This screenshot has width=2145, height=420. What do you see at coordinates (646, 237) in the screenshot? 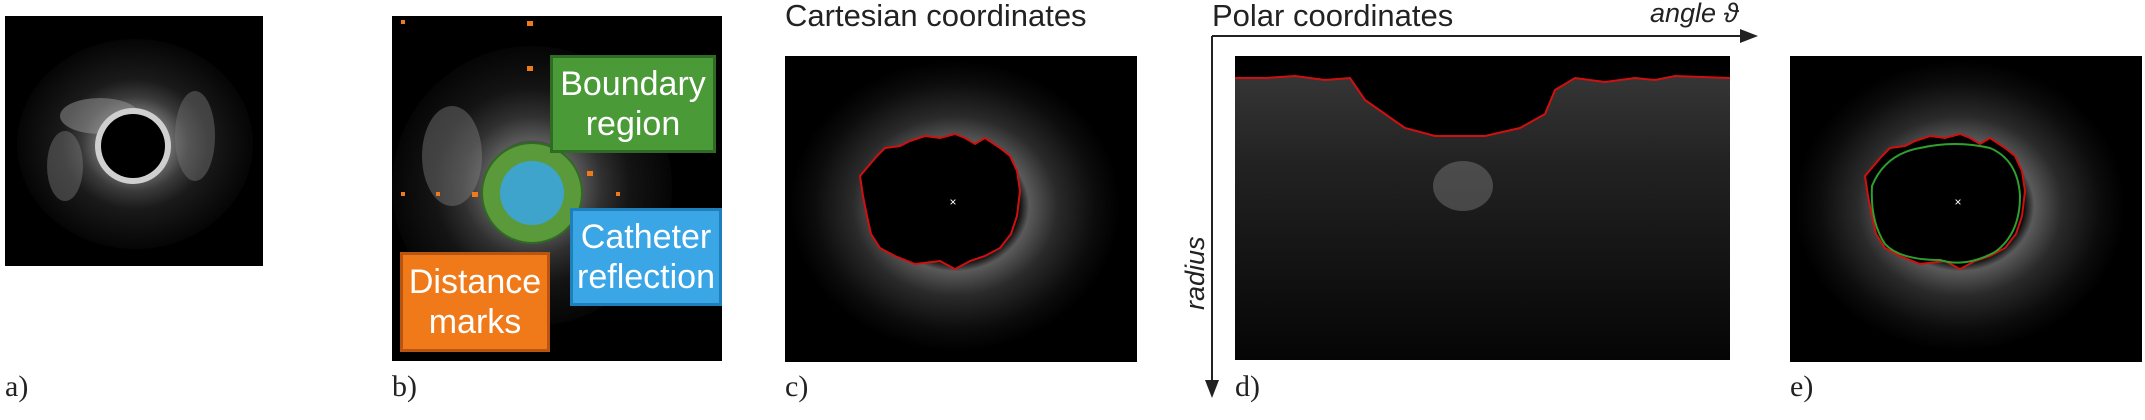
I see `catheter-callout-line1: Catheter` at bounding box center [646, 237].